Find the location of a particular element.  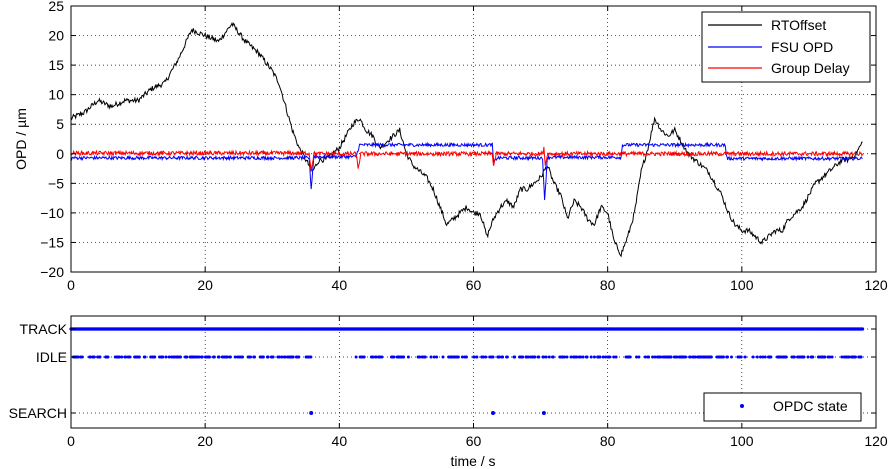

bottom-x-tick-label: 80 is located at coordinates (608, 441).